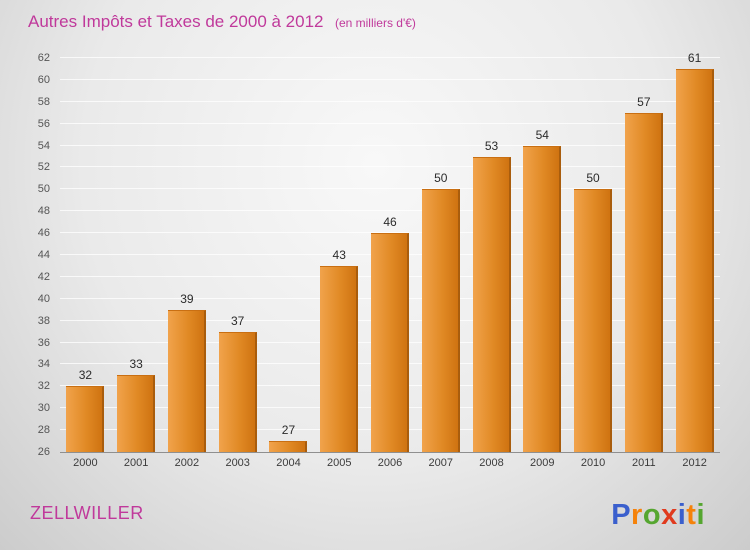 The width and height of the screenshot is (750, 550). I want to click on y-axis-tick-label: 46, so click(43, 233).